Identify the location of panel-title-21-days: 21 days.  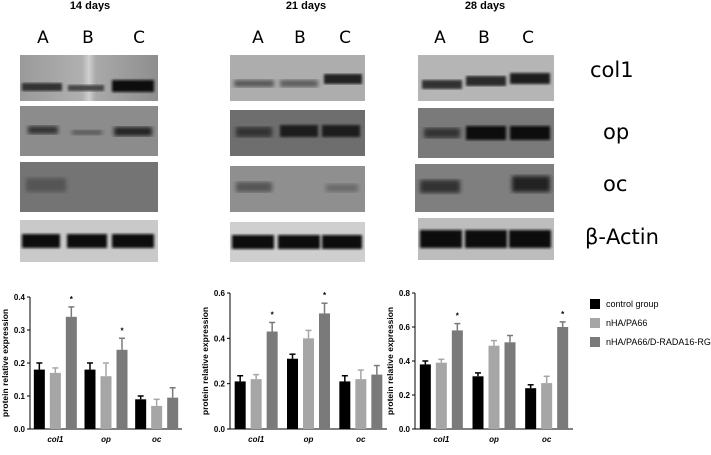
(306, 6).